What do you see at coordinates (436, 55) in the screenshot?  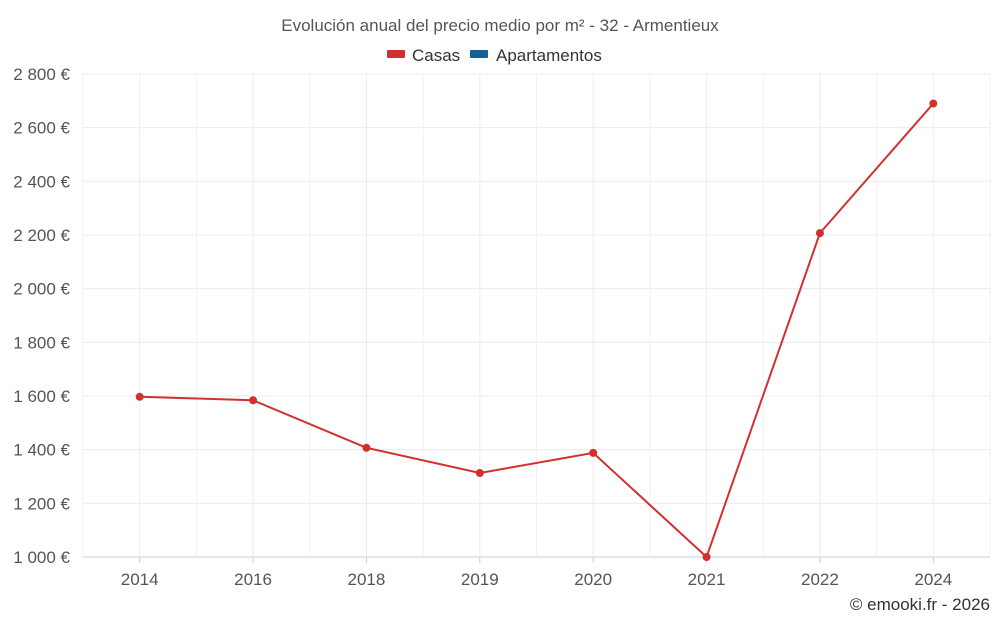 I see `legend-label-casas: Casas` at bounding box center [436, 55].